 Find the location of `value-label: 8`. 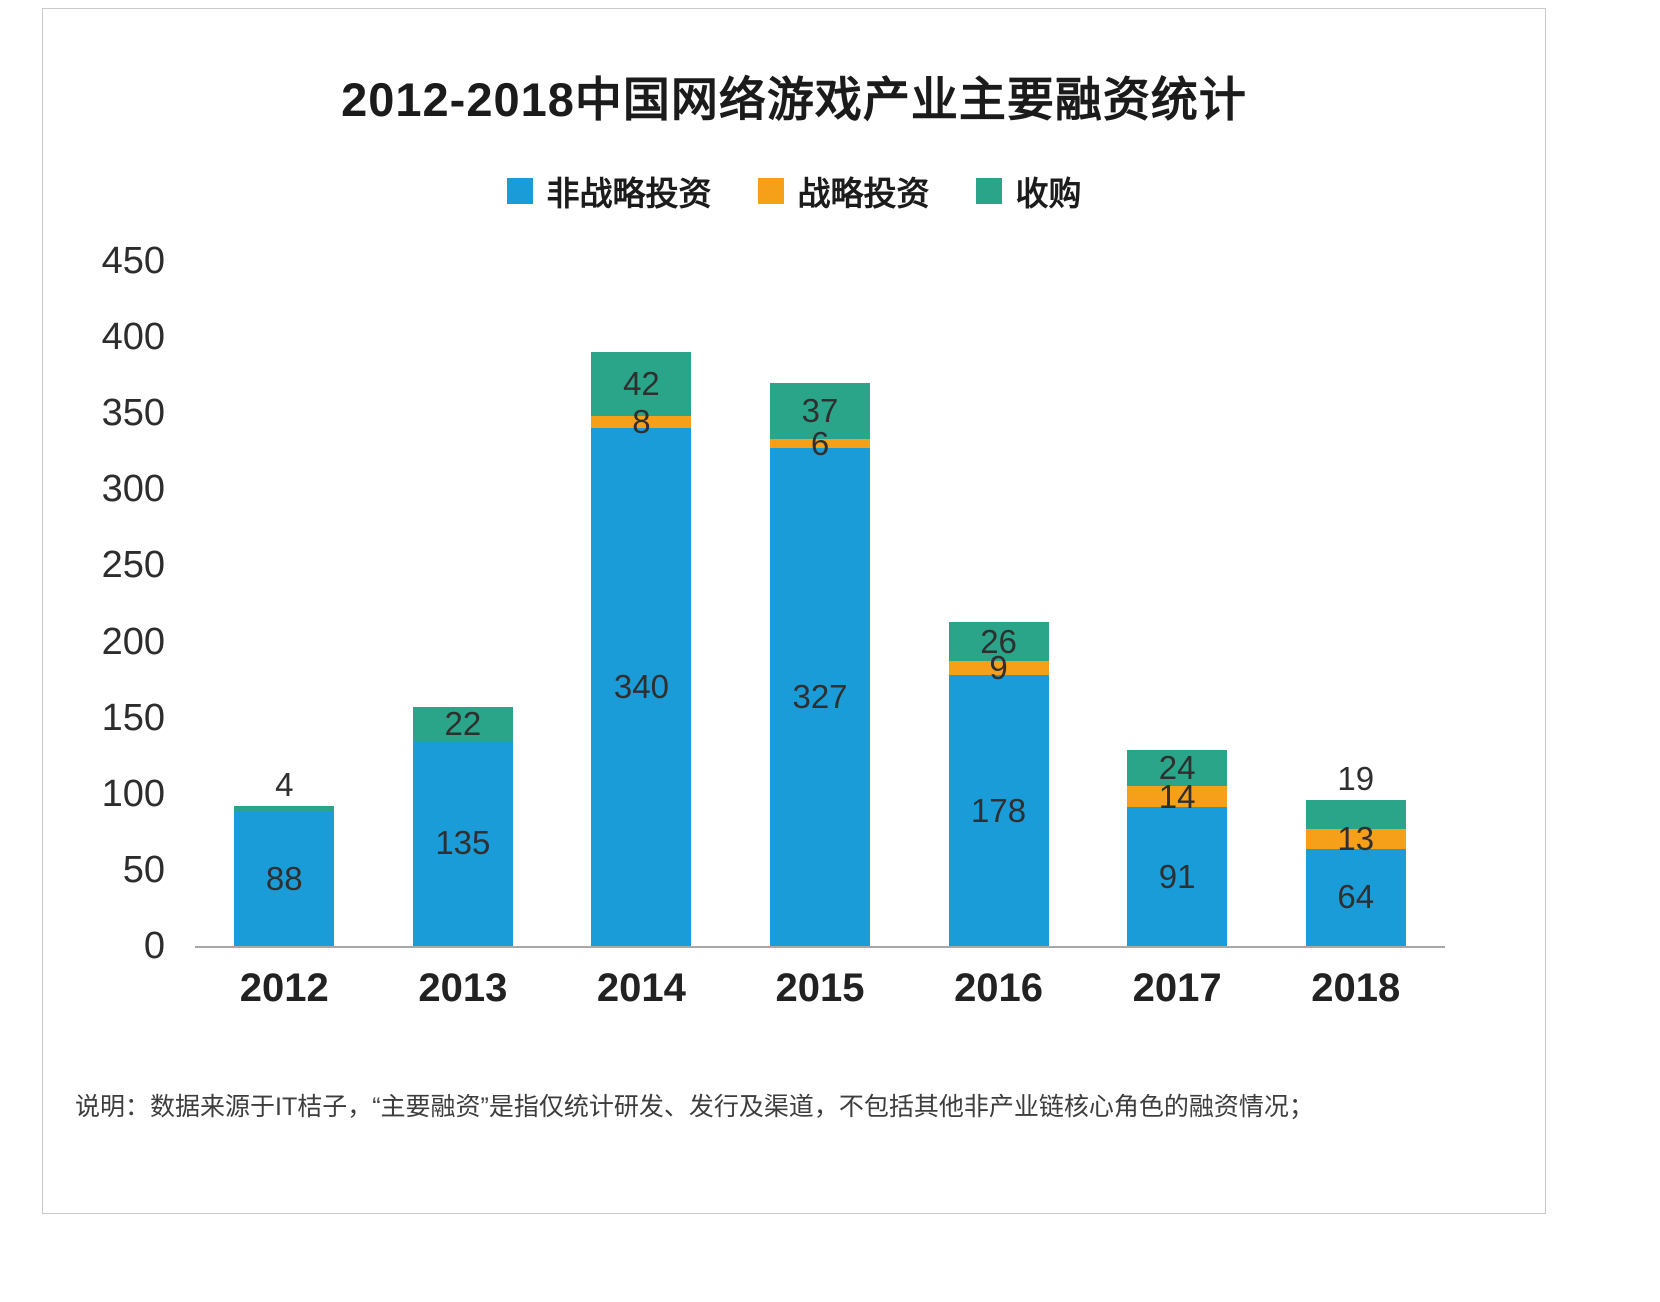

value-label: 8 is located at coordinates (641, 422).